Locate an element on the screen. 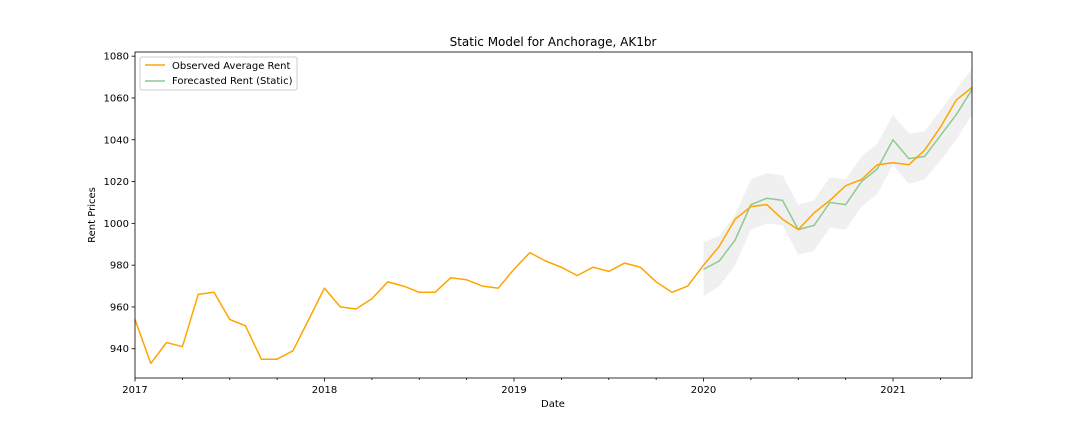  x-tick-label: 2019 is located at coordinates (513, 390).